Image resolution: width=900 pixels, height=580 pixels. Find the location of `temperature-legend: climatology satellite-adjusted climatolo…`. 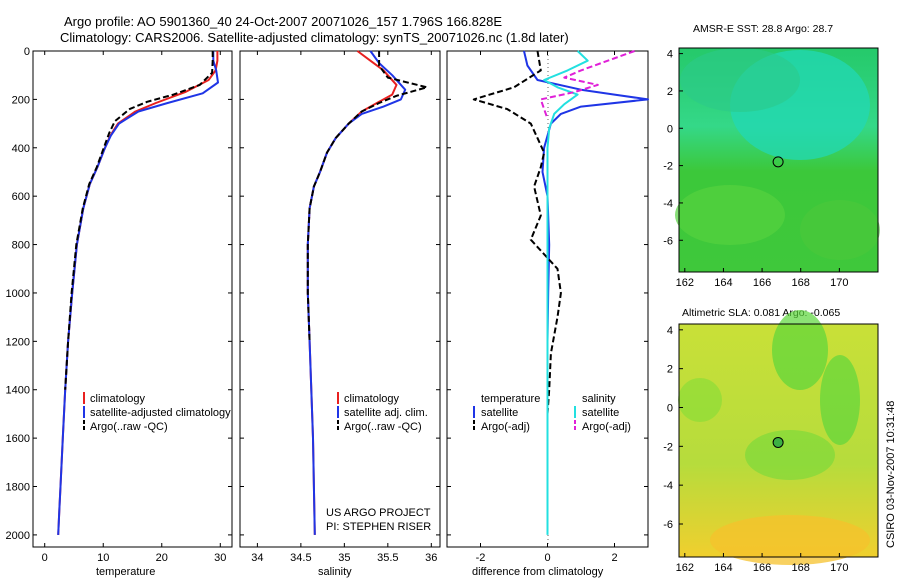

temperature-legend: climatology satellite-adjusted climatolo… is located at coordinates (157, 412).